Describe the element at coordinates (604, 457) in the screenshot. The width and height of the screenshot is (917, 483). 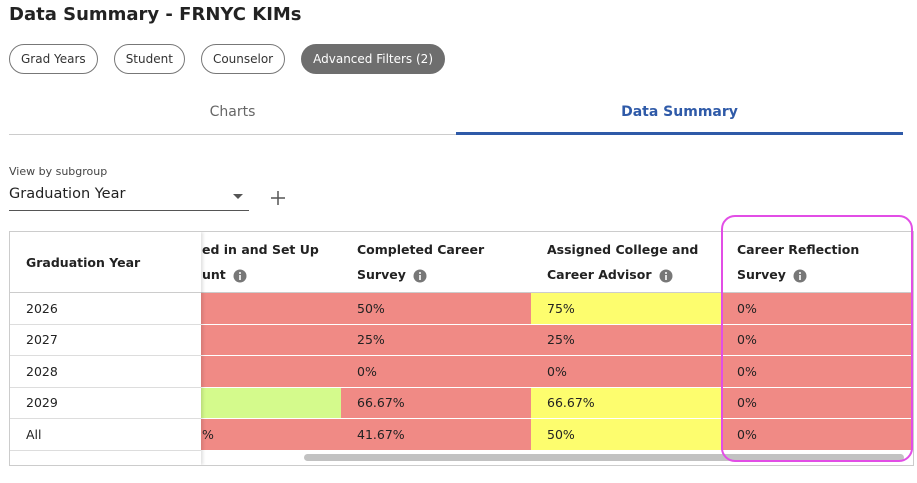
I see `scrollbar-thumb` at that location.